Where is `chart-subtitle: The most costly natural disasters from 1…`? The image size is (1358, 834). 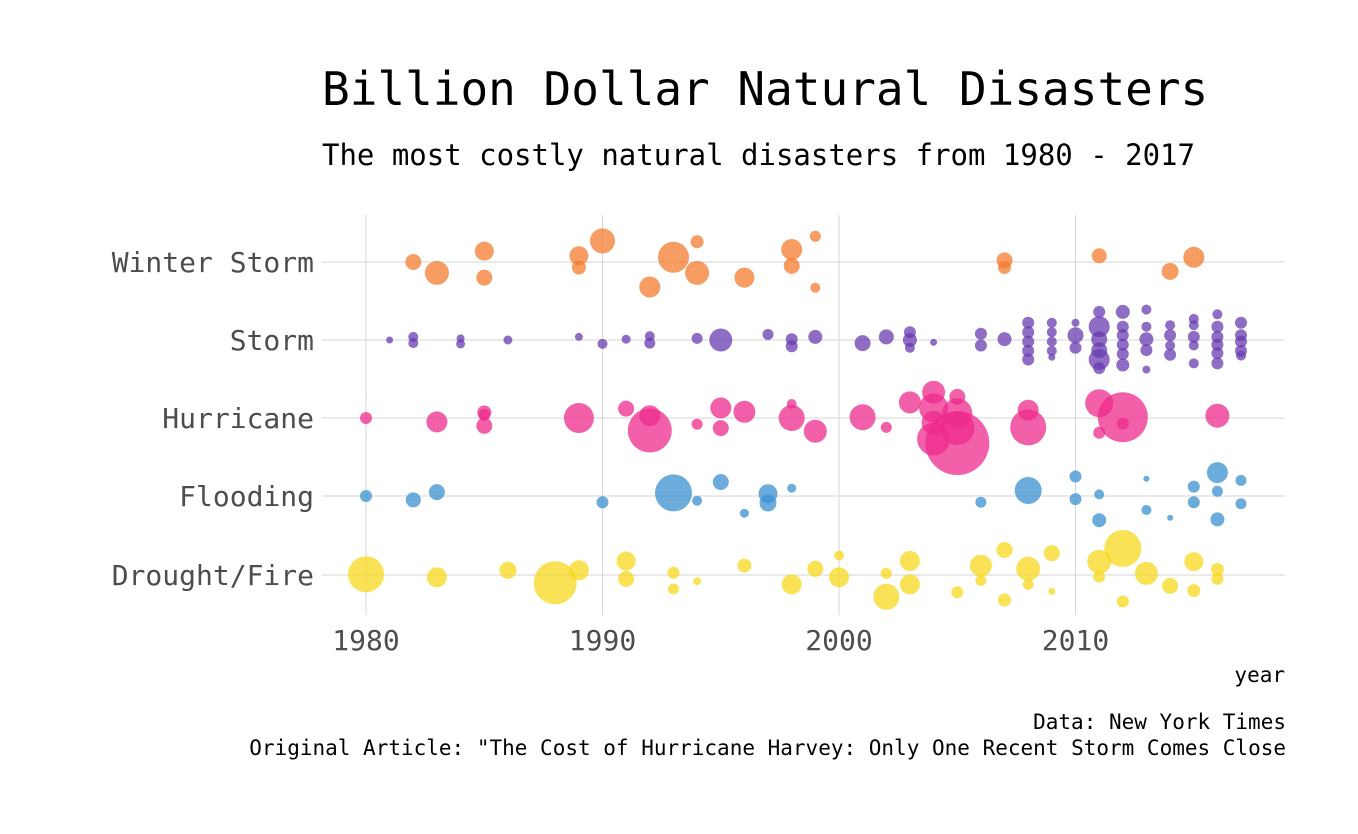 chart-subtitle: The most costly natural disasters from 1… is located at coordinates (758, 155).